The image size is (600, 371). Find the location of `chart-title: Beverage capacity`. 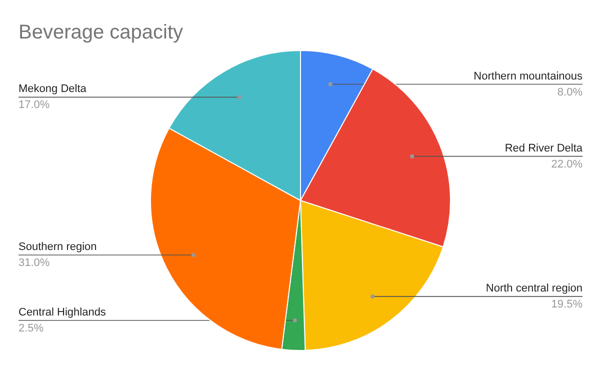

chart-title: Beverage capacity is located at coordinates (101, 33).